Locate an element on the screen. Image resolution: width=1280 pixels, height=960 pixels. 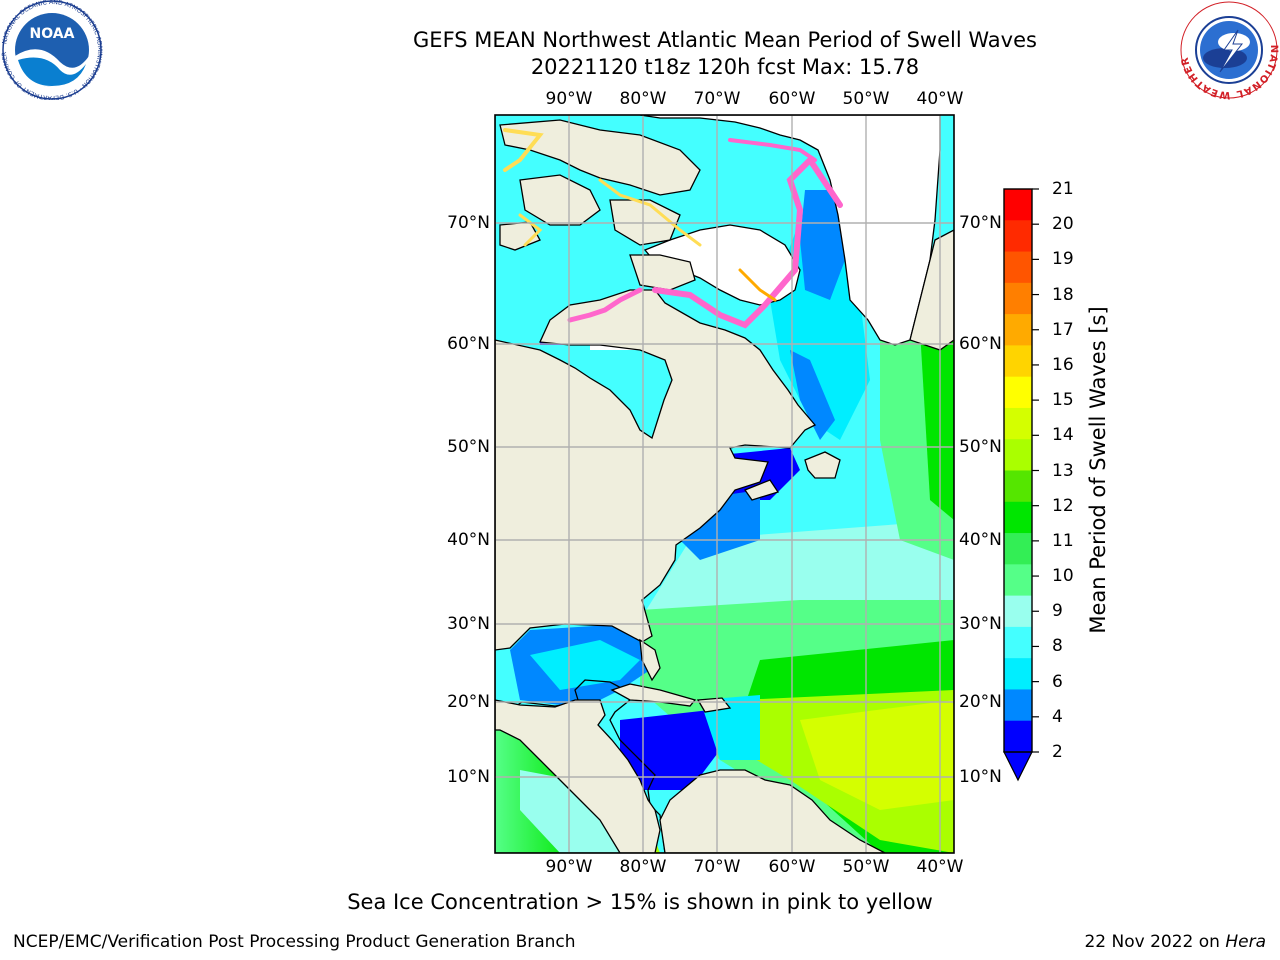
lon-label-top: 80°W is located at coordinates (643, 99).